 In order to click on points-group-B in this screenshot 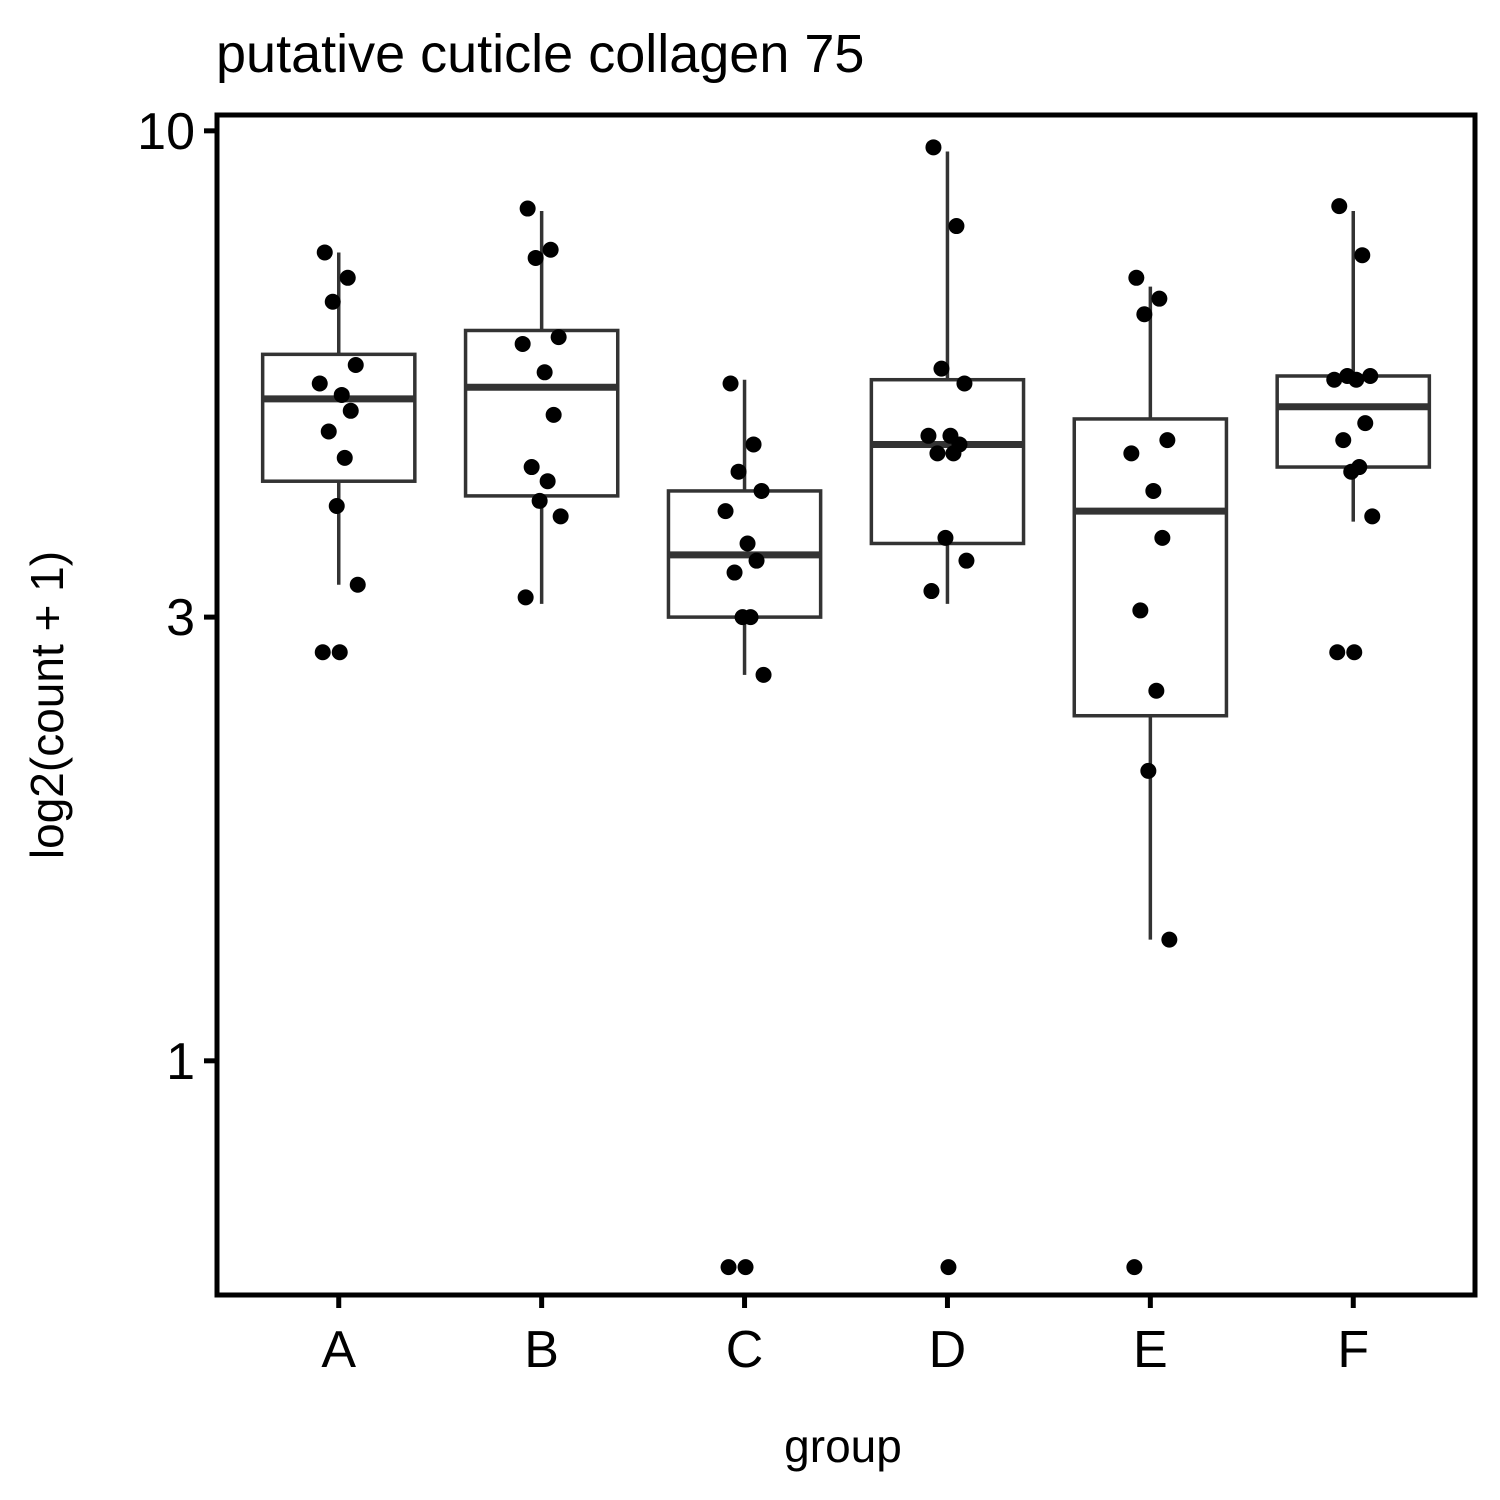, I will do `click(541, 403)`.